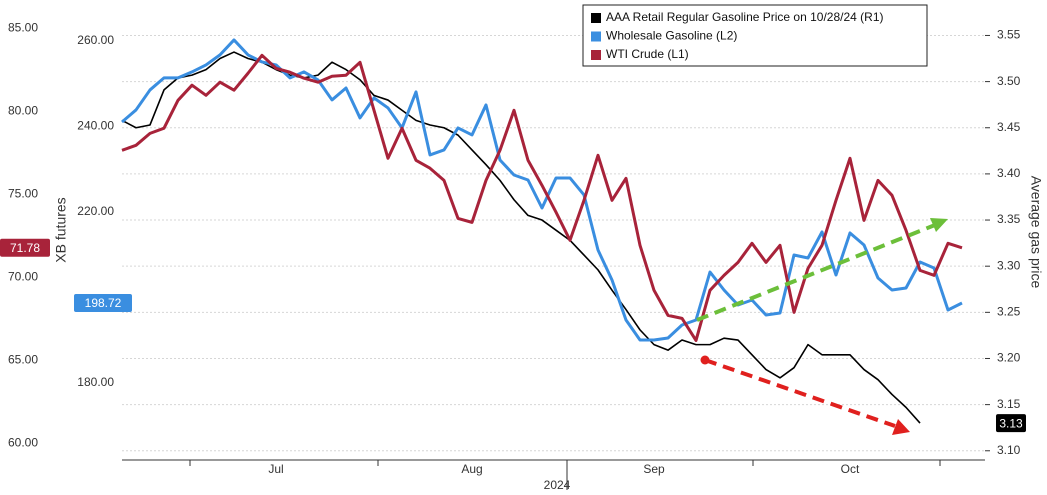 This screenshot has width=1047, height=495. What do you see at coordinates (654, 469) in the screenshot?
I see `x-tick-label: Sep` at bounding box center [654, 469].